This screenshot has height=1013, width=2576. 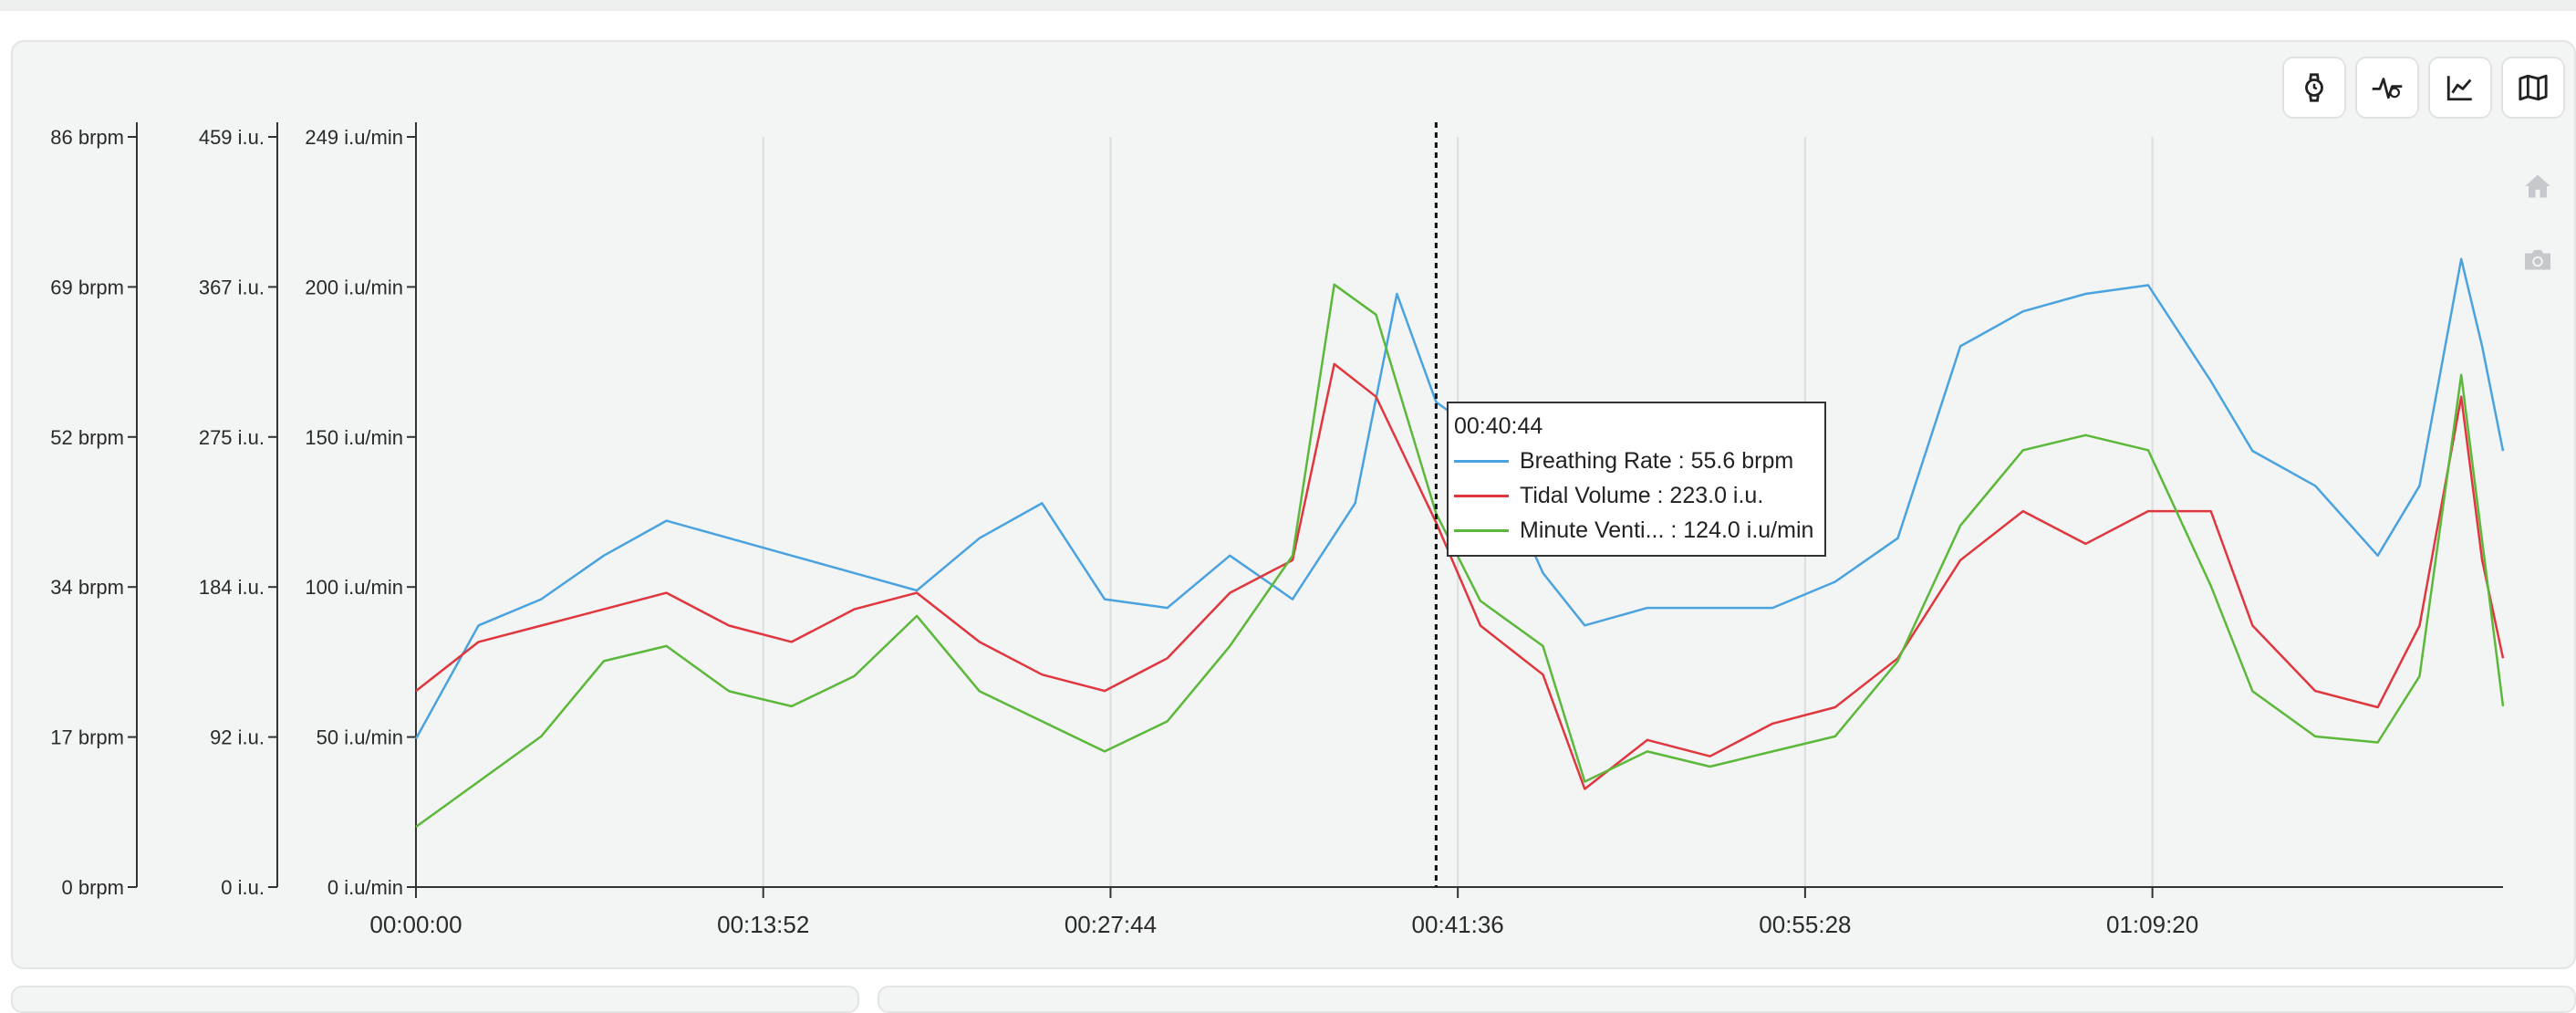 What do you see at coordinates (1667, 530) in the screenshot?
I see `tooltip-label-minute-ventilation: Minute Venti... : 124.0 i.u/min` at bounding box center [1667, 530].